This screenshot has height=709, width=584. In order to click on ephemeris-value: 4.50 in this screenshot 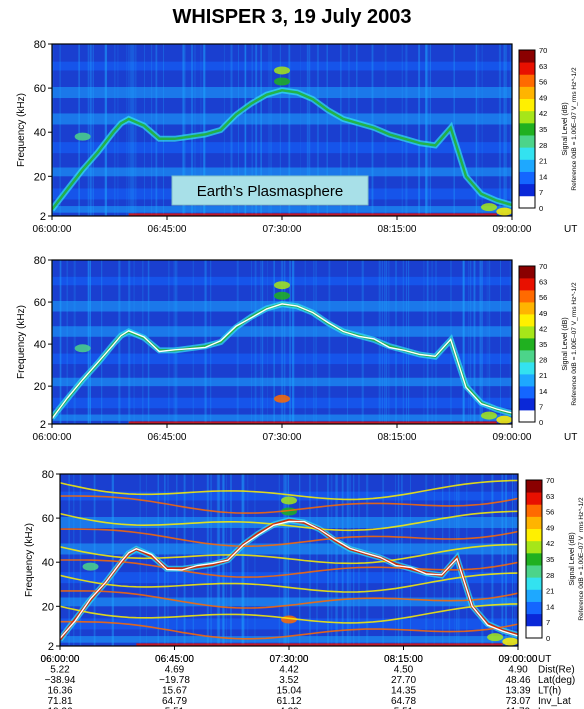, I will do `click(404, 670)`.